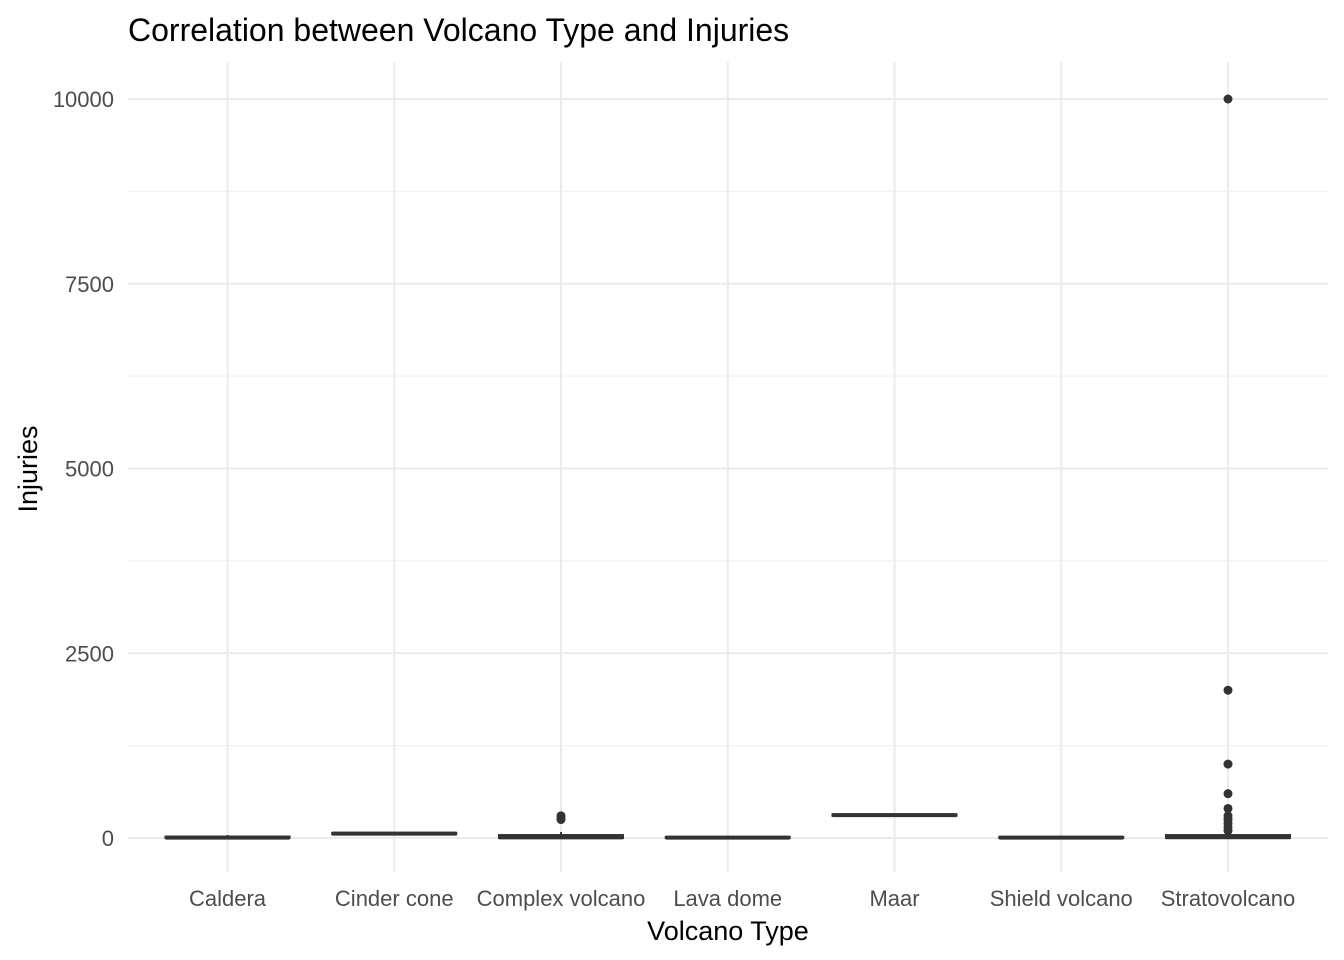 The width and height of the screenshot is (1344, 960). Describe the element at coordinates (894, 898) in the screenshot. I see `x-tick-label: Maar` at that location.